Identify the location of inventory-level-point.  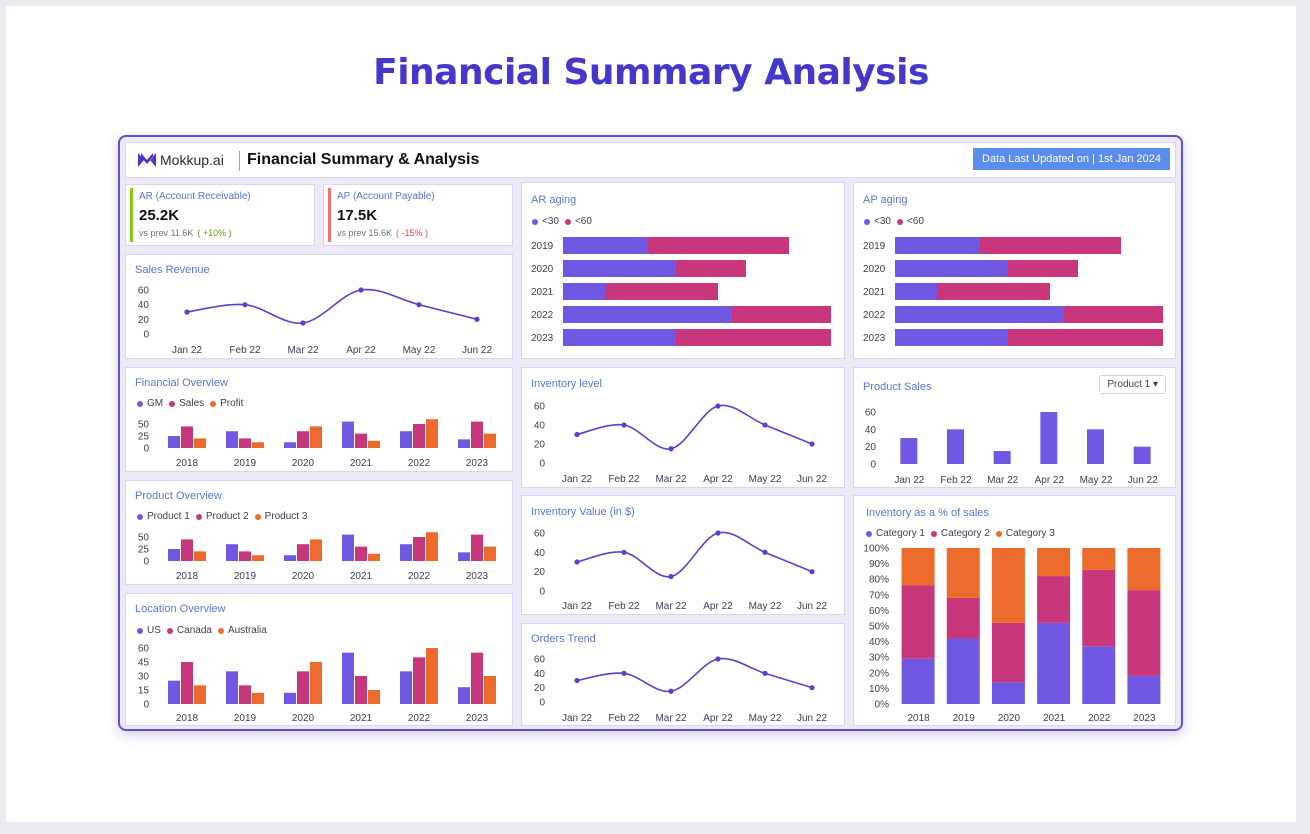
(624, 425).